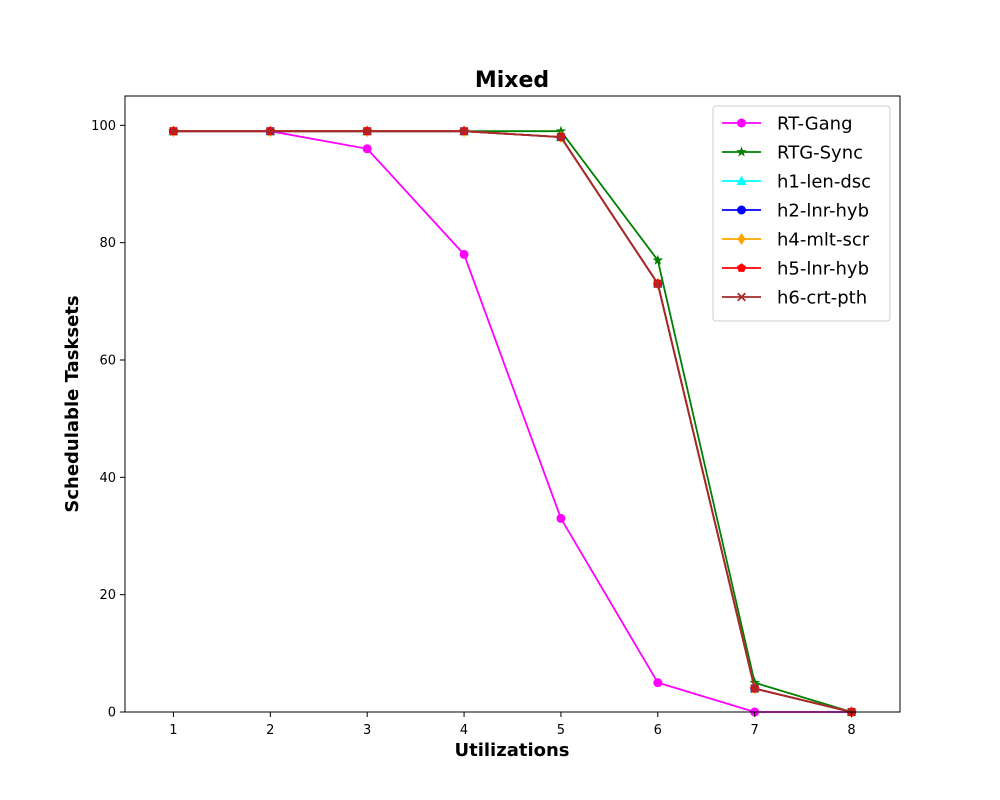 This screenshot has width=1000, height=800. Describe the element at coordinates (823, 269) in the screenshot. I see `legend-label: h5-lnr-hyb` at that location.